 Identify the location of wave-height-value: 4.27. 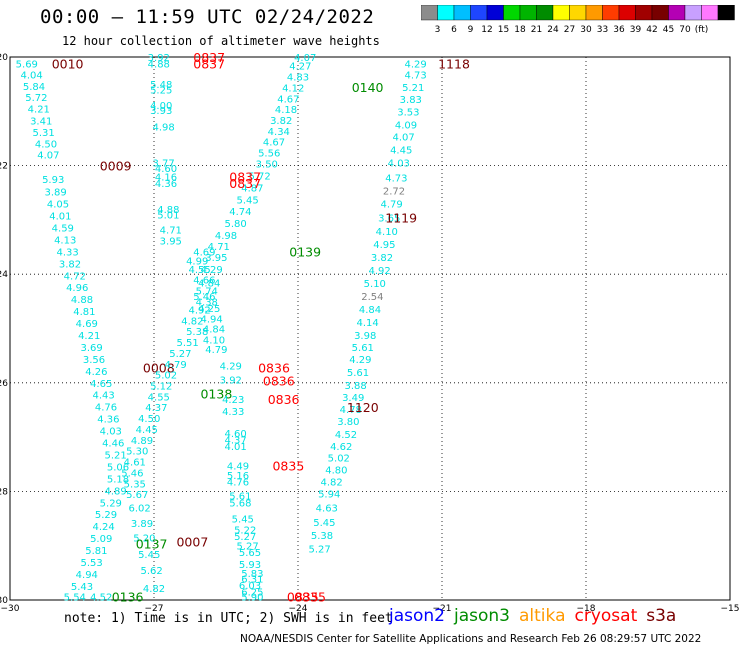
(300, 67).